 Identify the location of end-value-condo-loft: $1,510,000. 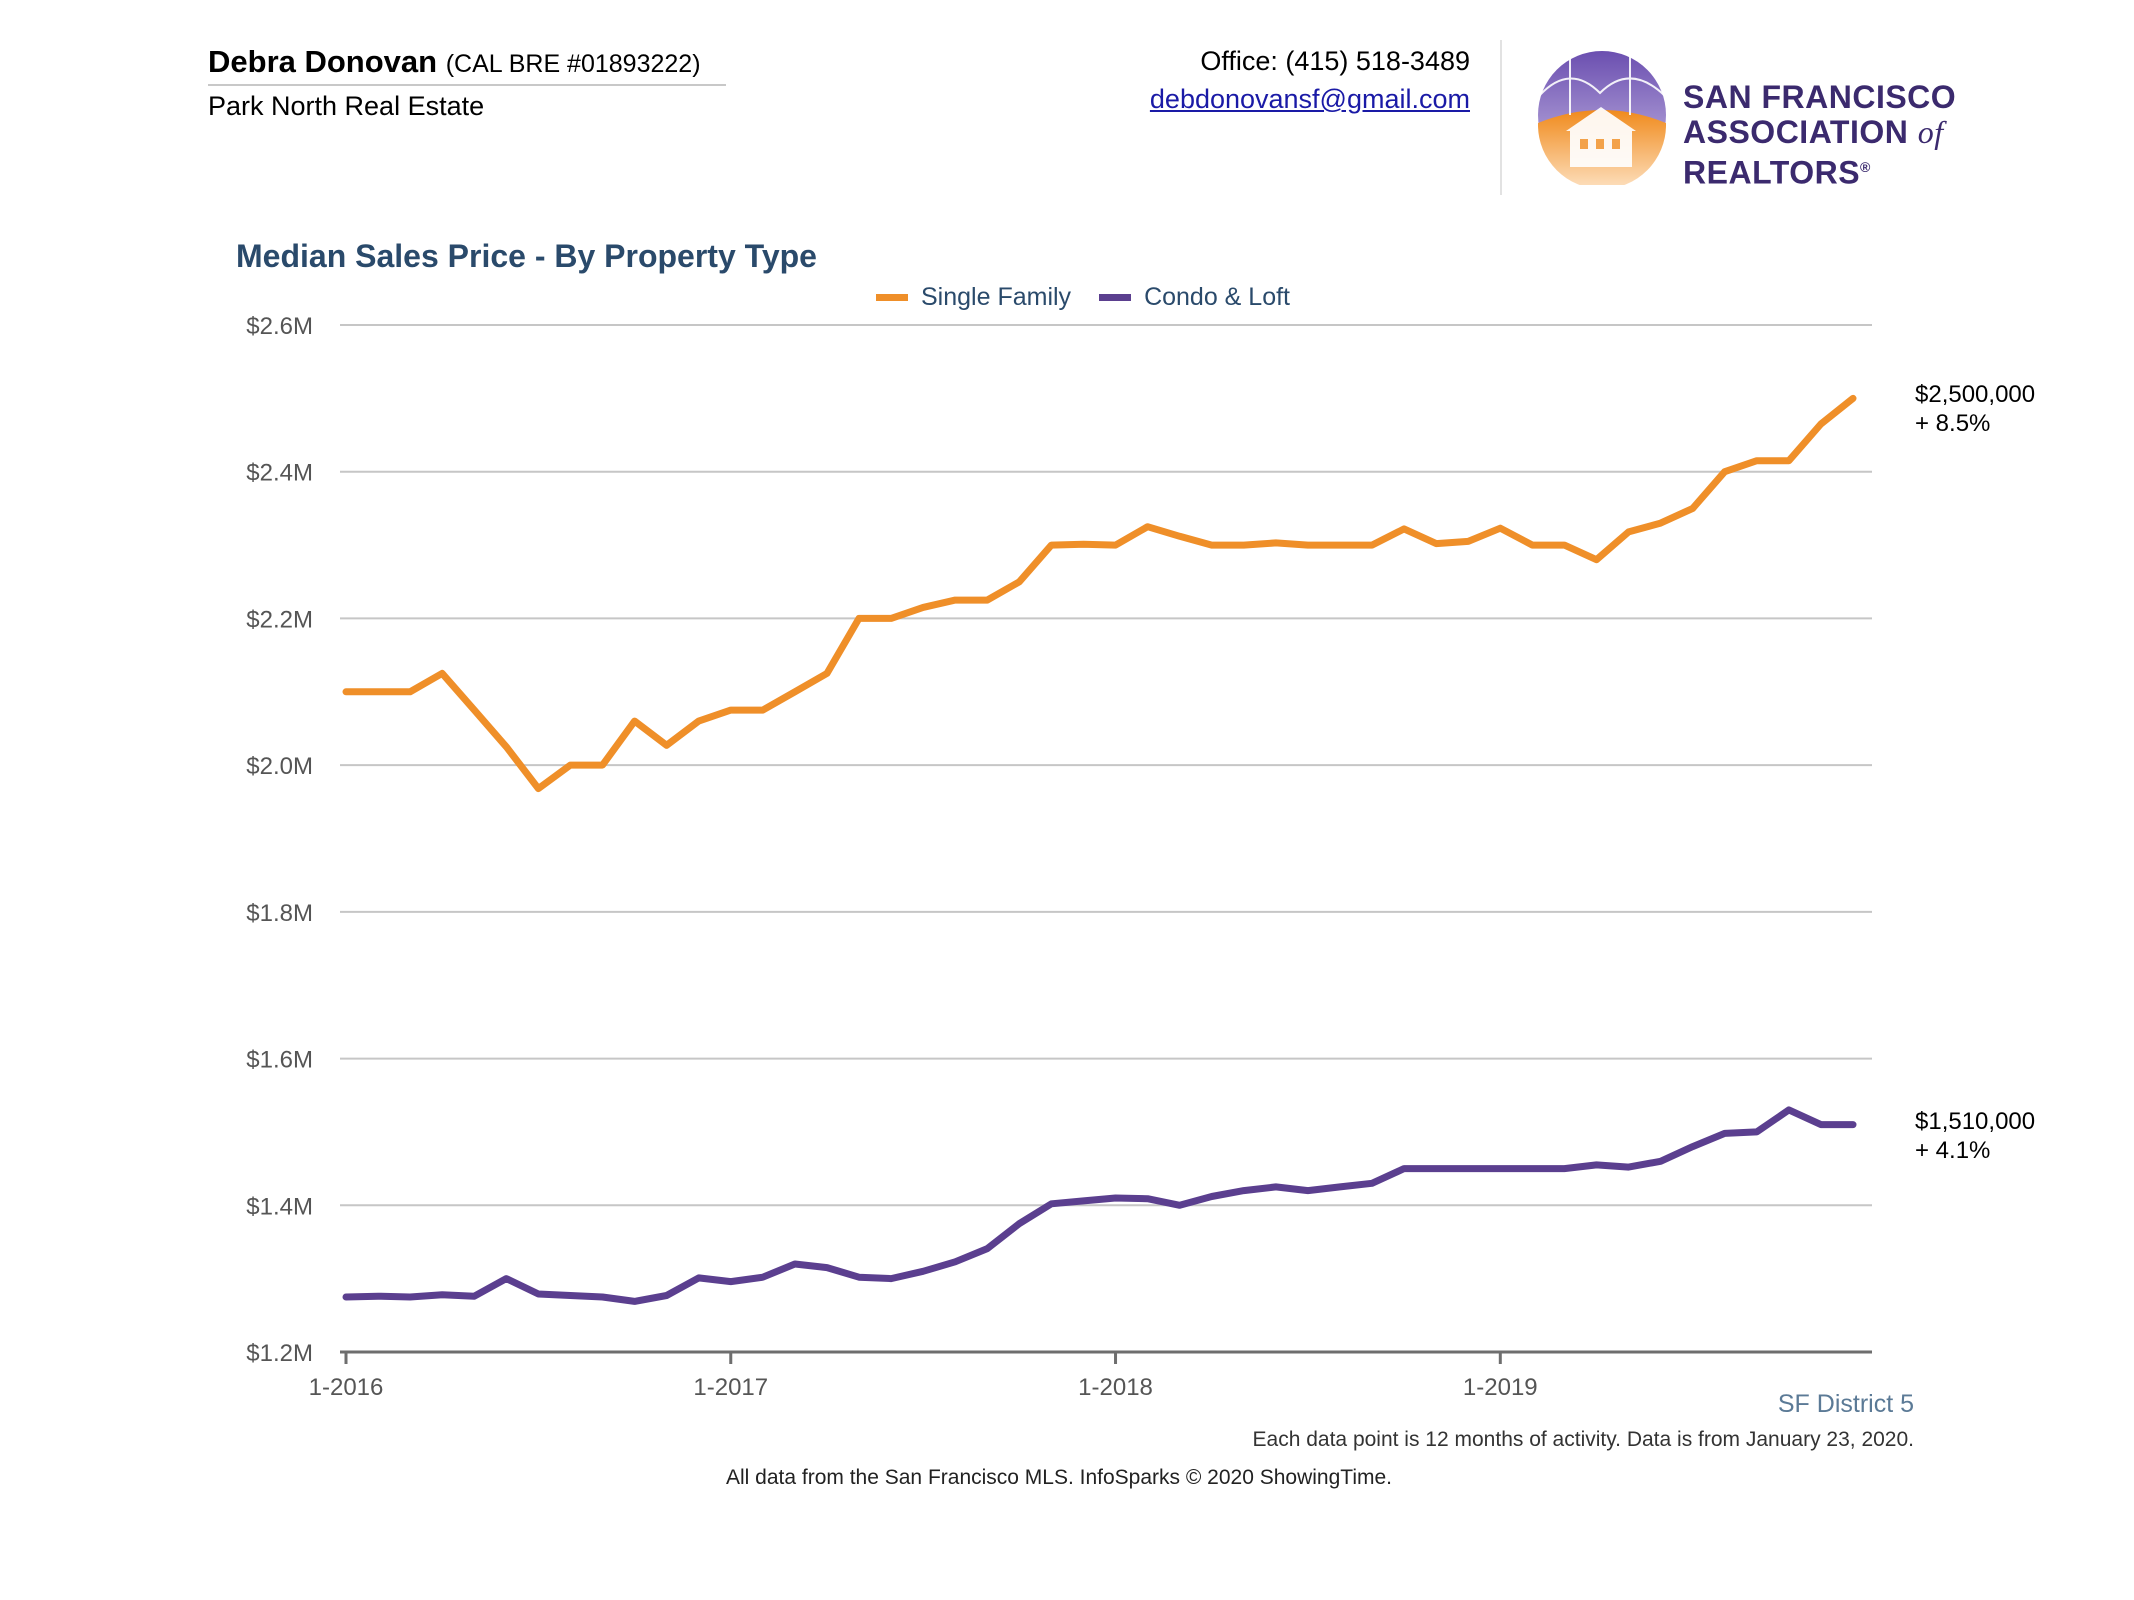
(1975, 1121).